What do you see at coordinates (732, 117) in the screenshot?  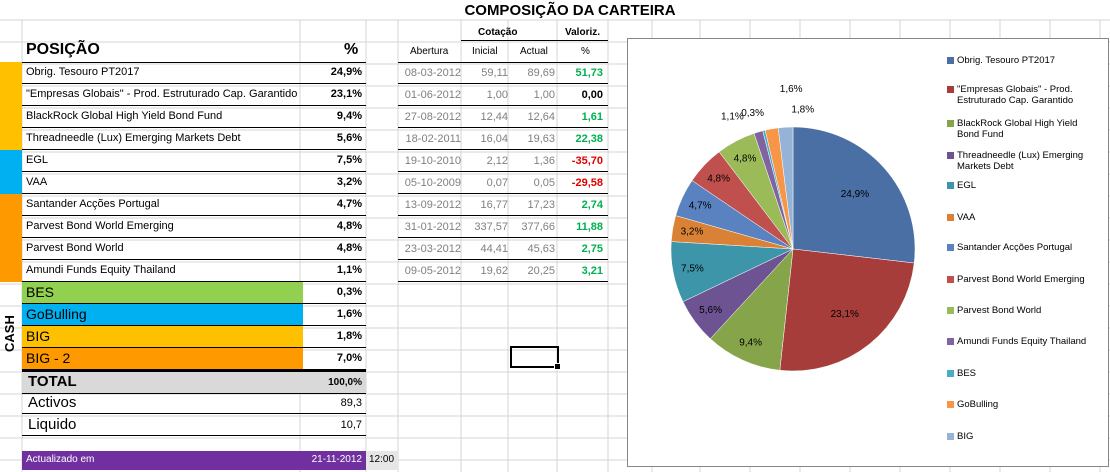 I see `pie-data-label: 1,1%` at bounding box center [732, 117].